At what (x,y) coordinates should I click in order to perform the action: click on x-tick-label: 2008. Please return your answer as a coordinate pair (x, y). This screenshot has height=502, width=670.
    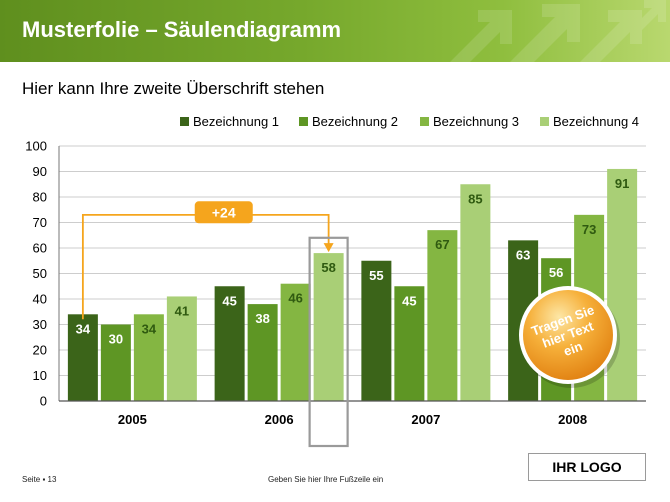
    Looking at the image, I should click on (572, 419).